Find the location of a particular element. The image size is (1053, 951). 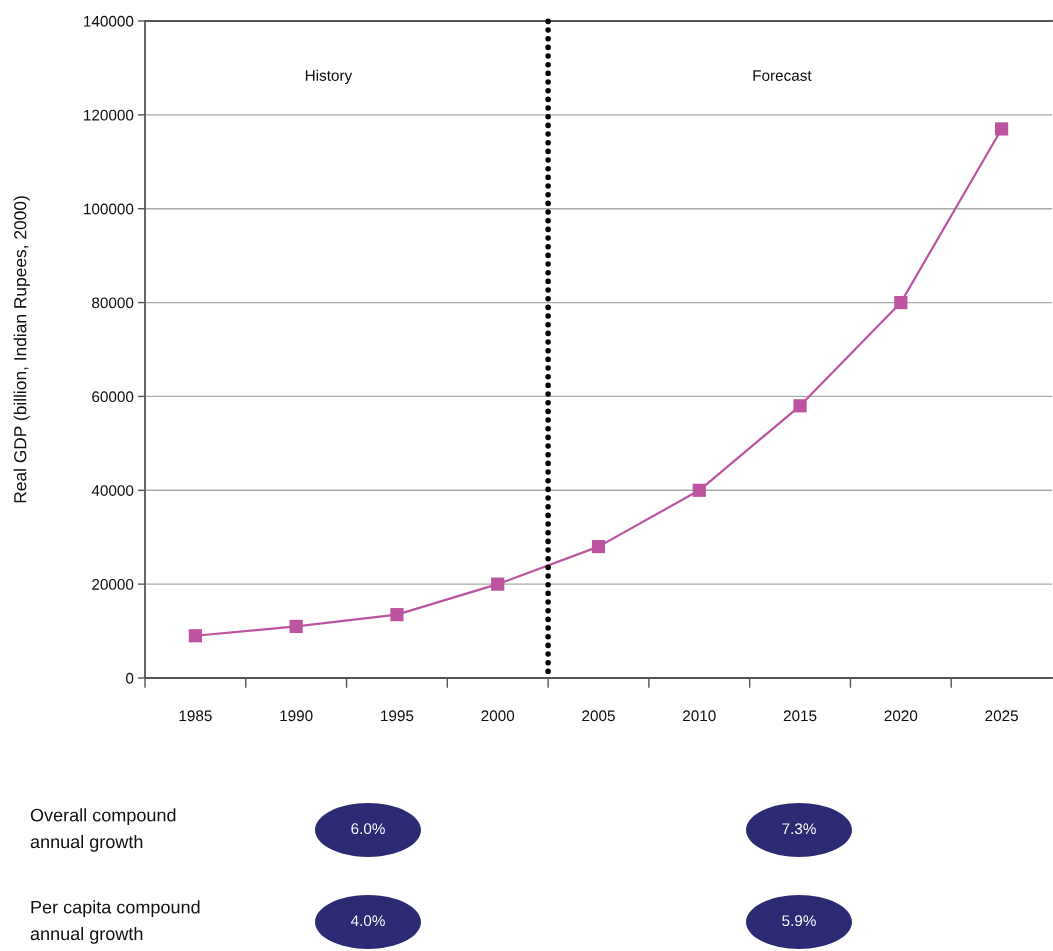

category-label: Per capita compound annual growth is located at coordinates (115, 922).